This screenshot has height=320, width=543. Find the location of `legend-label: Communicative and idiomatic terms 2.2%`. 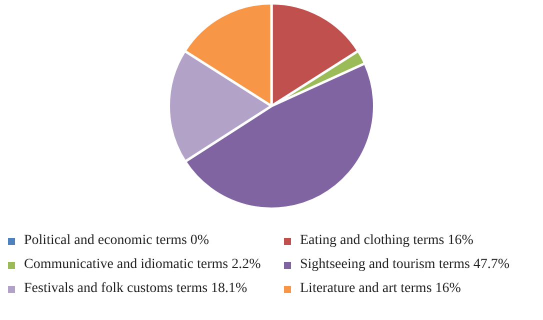

legend-label: Communicative and idiomatic terms 2.2% is located at coordinates (142, 265).